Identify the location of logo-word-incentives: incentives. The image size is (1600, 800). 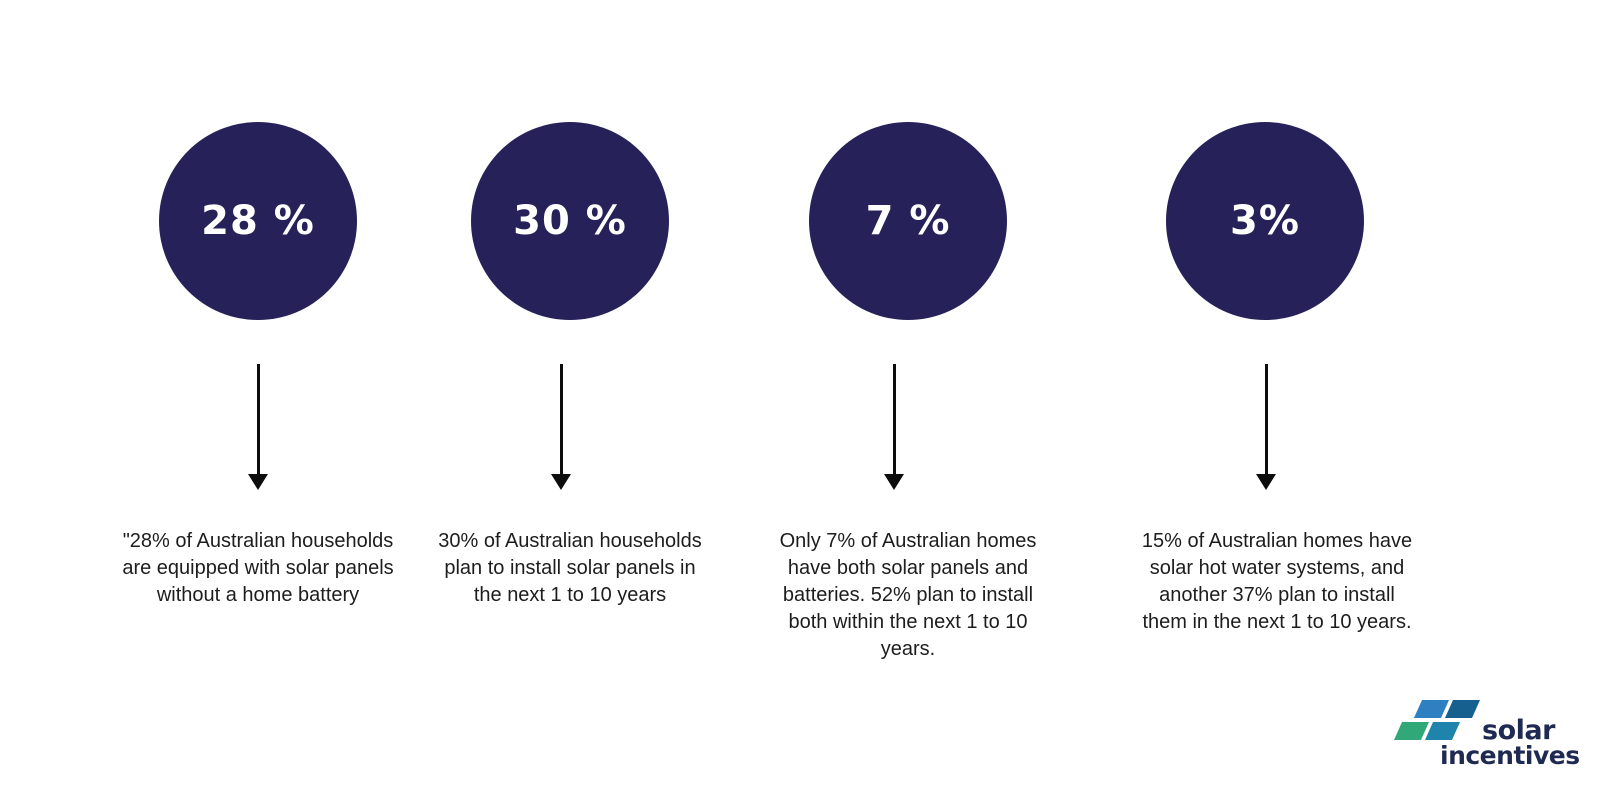
(1510, 755).